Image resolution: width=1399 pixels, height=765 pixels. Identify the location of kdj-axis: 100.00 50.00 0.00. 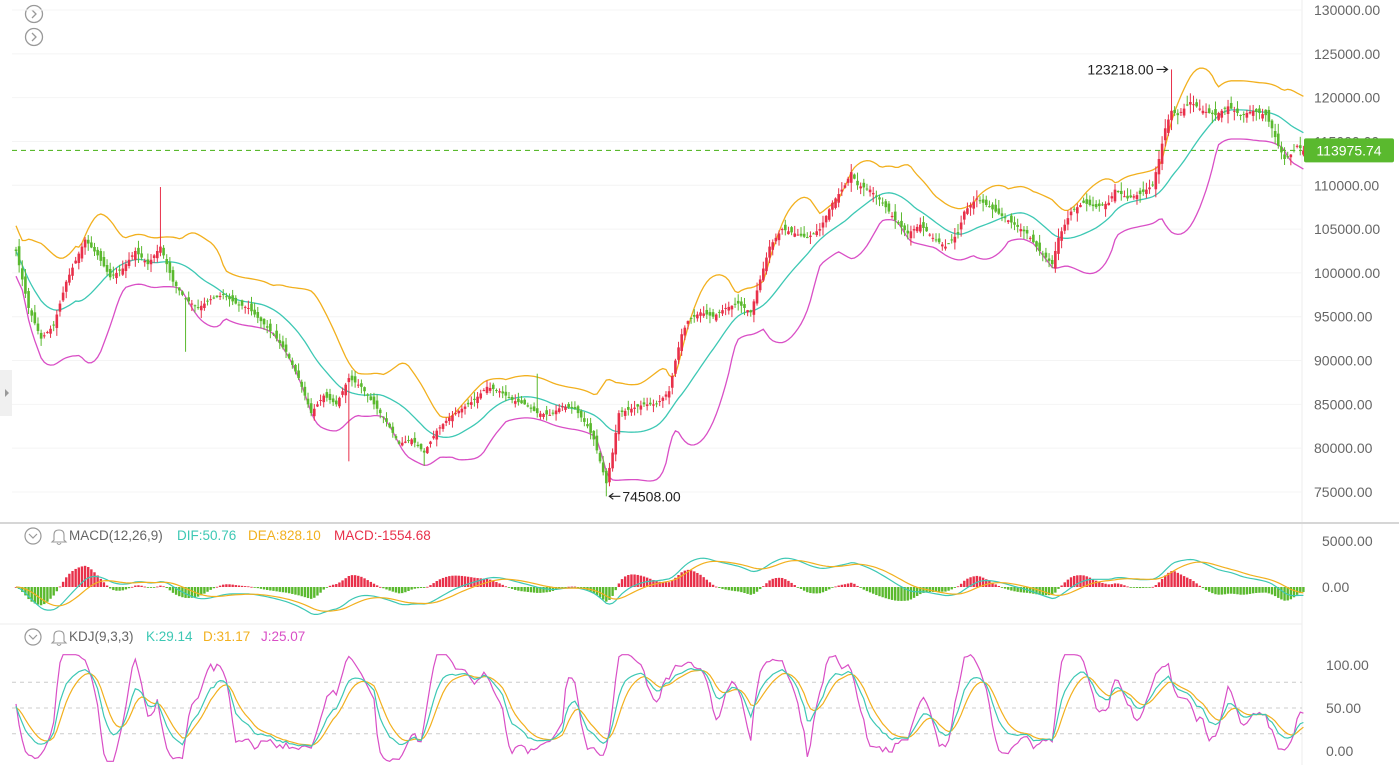
(1347, 708).